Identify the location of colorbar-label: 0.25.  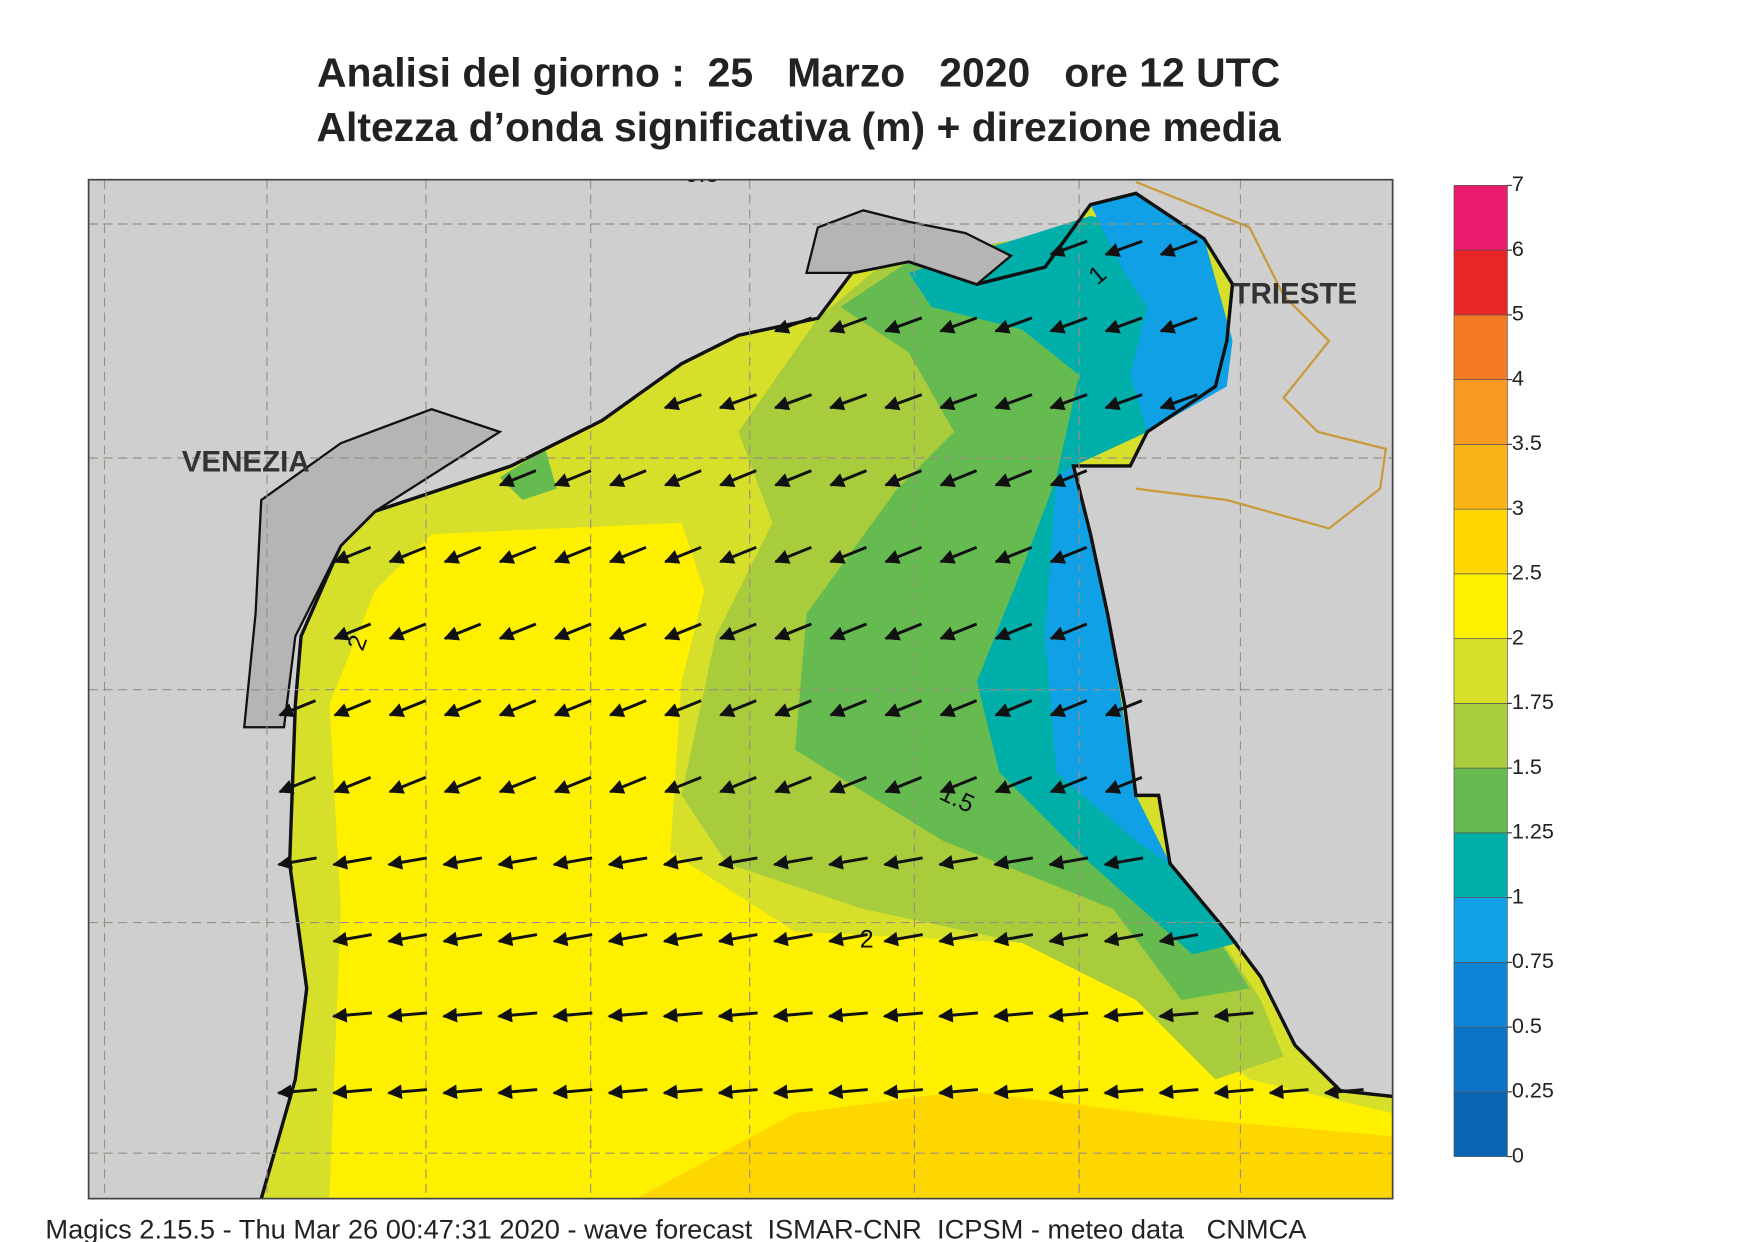
(1533, 1090).